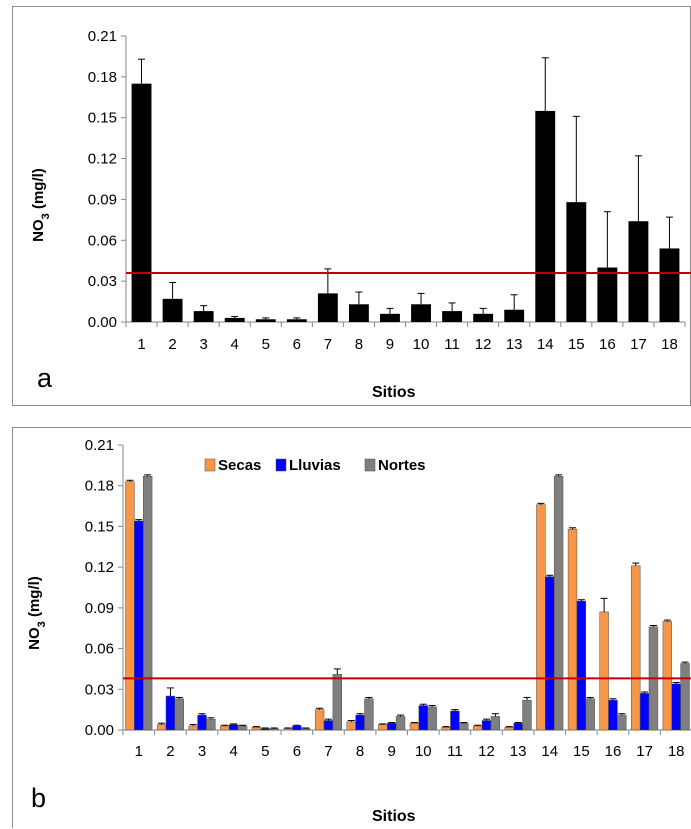 Image resolution: width=691 pixels, height=829 pixels. Describe the element at coordinates (394, 816) in the screenshot. I see `x-axis-title-b: Sitios` at that location.